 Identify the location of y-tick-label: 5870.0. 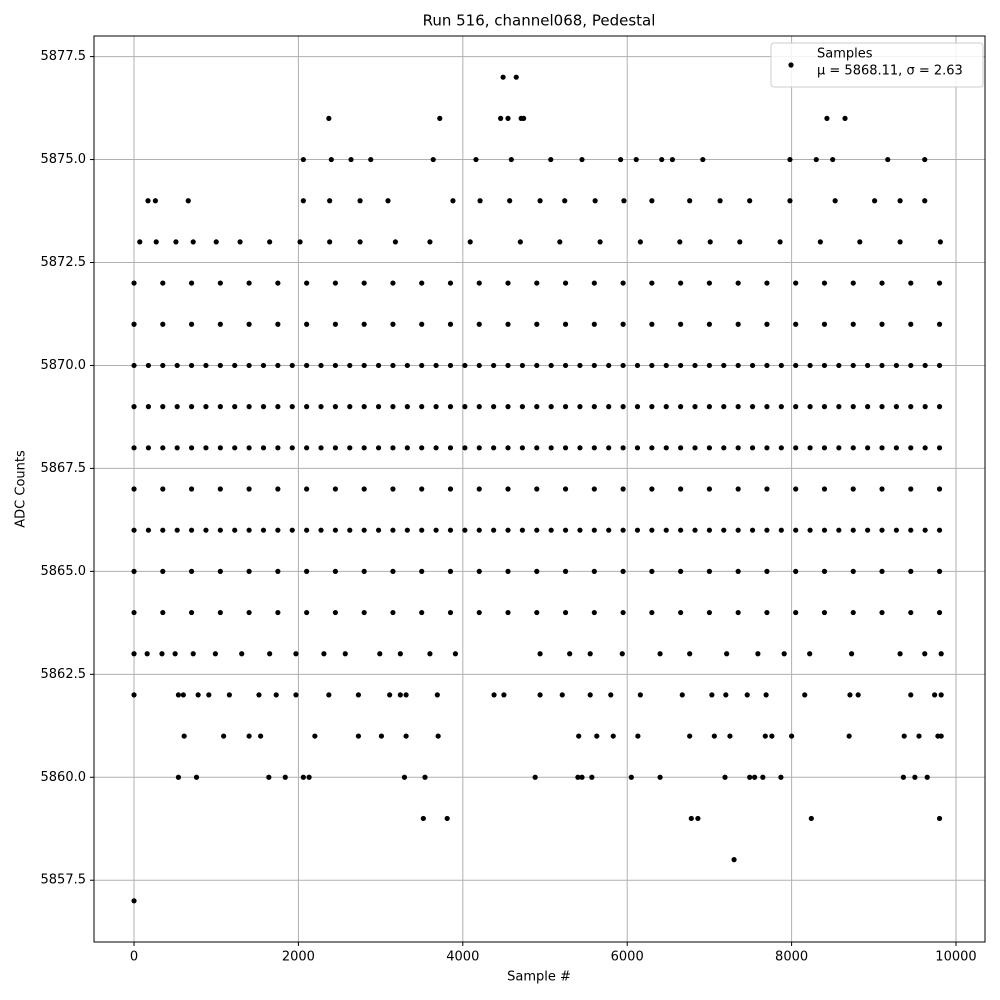
(64, 365).